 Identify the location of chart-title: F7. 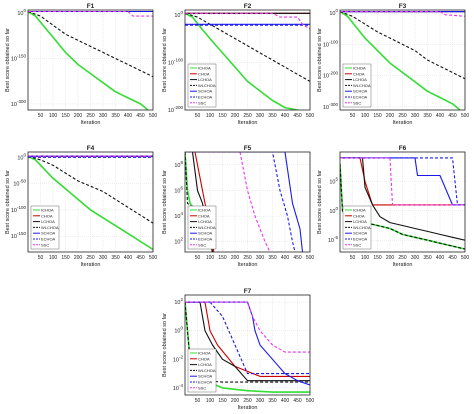
(248, 291).